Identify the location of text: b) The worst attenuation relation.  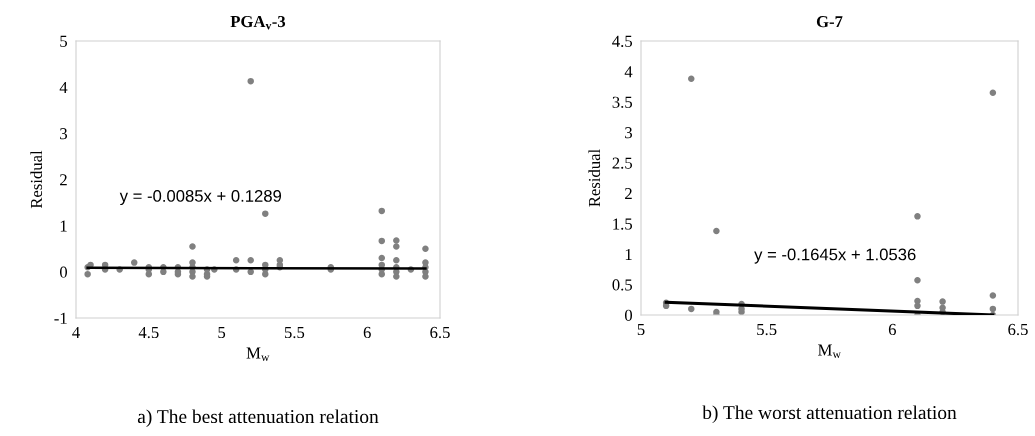
(829, 414).